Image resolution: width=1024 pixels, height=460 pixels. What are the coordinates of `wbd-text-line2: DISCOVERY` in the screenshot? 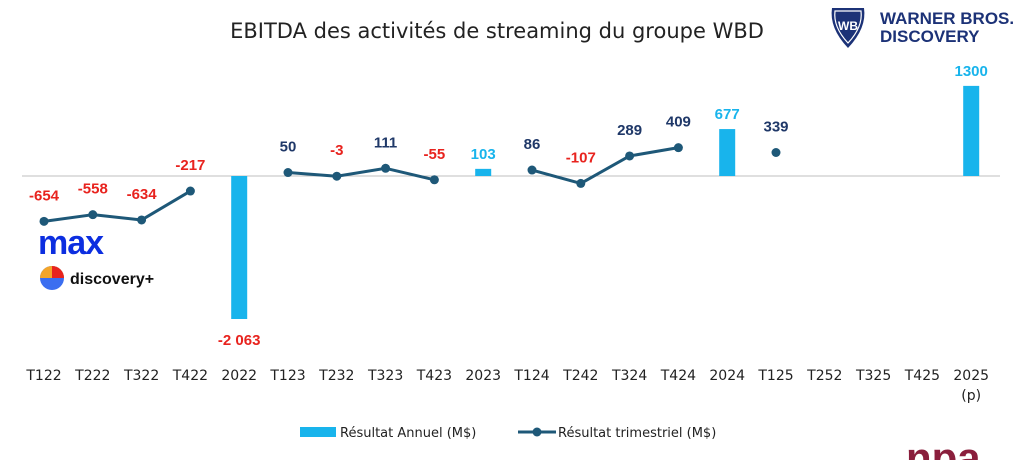 It's located at (930, 36).